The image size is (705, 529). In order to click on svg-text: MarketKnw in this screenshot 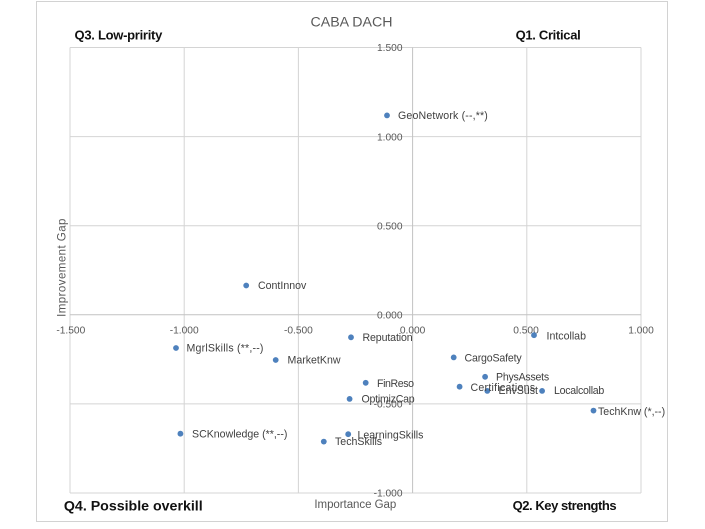, I will do `click(314, 361)`.